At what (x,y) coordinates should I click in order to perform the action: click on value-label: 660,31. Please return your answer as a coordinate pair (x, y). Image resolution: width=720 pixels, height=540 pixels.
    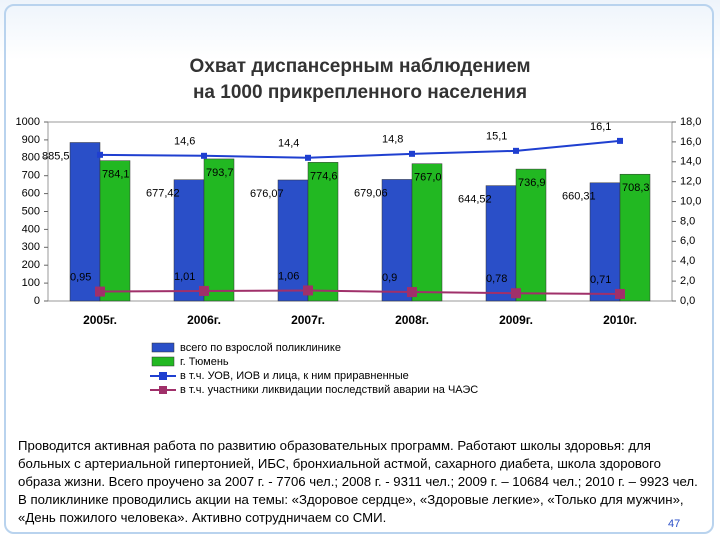
    Looking at the image, I should click on (579, 197).